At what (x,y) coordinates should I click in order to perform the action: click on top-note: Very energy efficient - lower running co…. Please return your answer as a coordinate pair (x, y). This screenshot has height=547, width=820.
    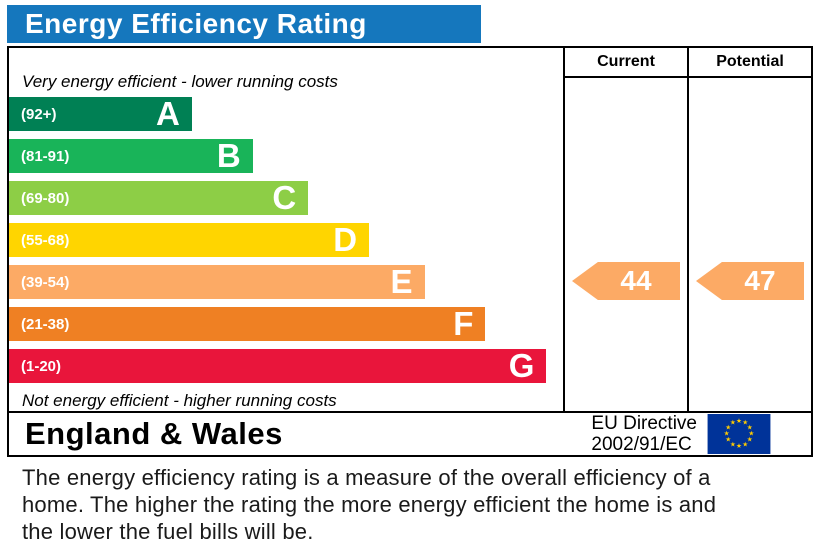
    Looking at the image, I should click on (180, 81).